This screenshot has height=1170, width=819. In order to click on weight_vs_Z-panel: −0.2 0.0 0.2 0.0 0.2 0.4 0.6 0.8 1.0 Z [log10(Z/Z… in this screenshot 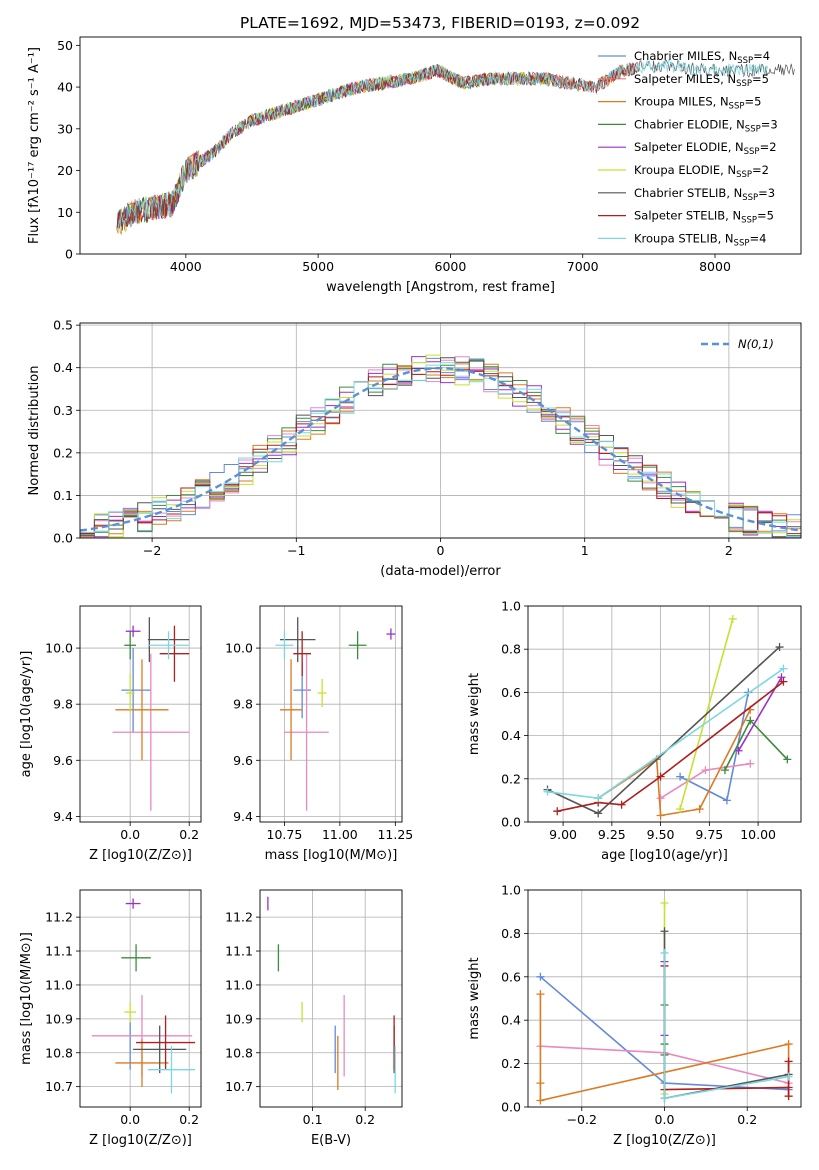, I will do `click(634, 1015)`.